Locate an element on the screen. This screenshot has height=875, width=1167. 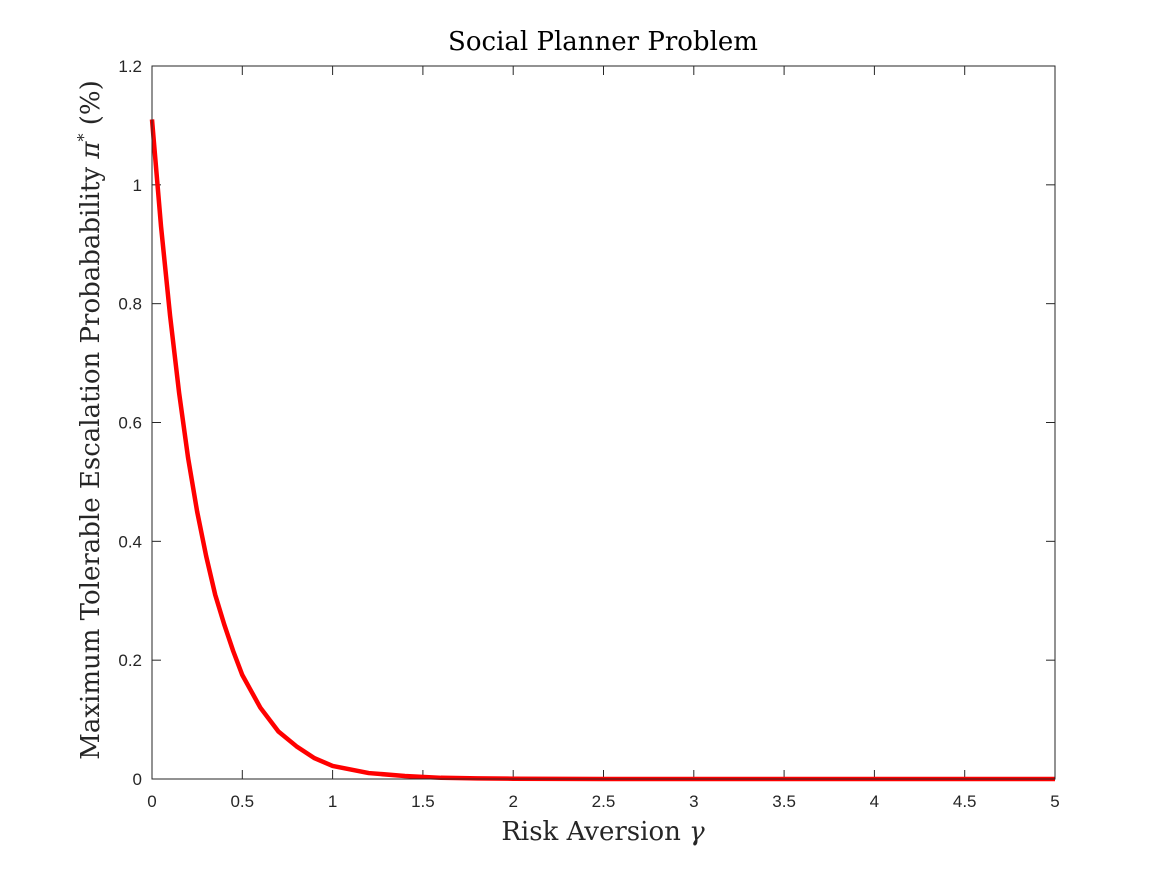
y-tick-label: 1.2 is located at coordinates (130, 66).